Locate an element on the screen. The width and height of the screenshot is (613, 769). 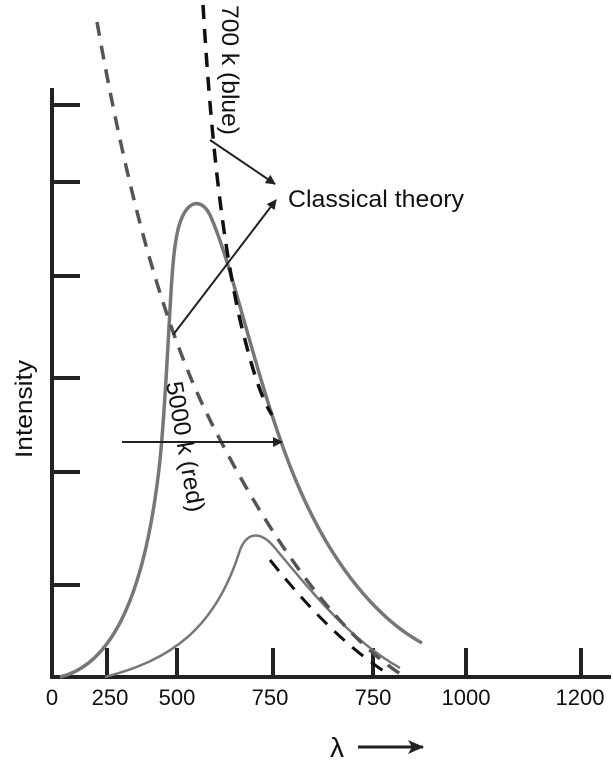
x-tick-label: 500 is located at coordinates (177, 697).